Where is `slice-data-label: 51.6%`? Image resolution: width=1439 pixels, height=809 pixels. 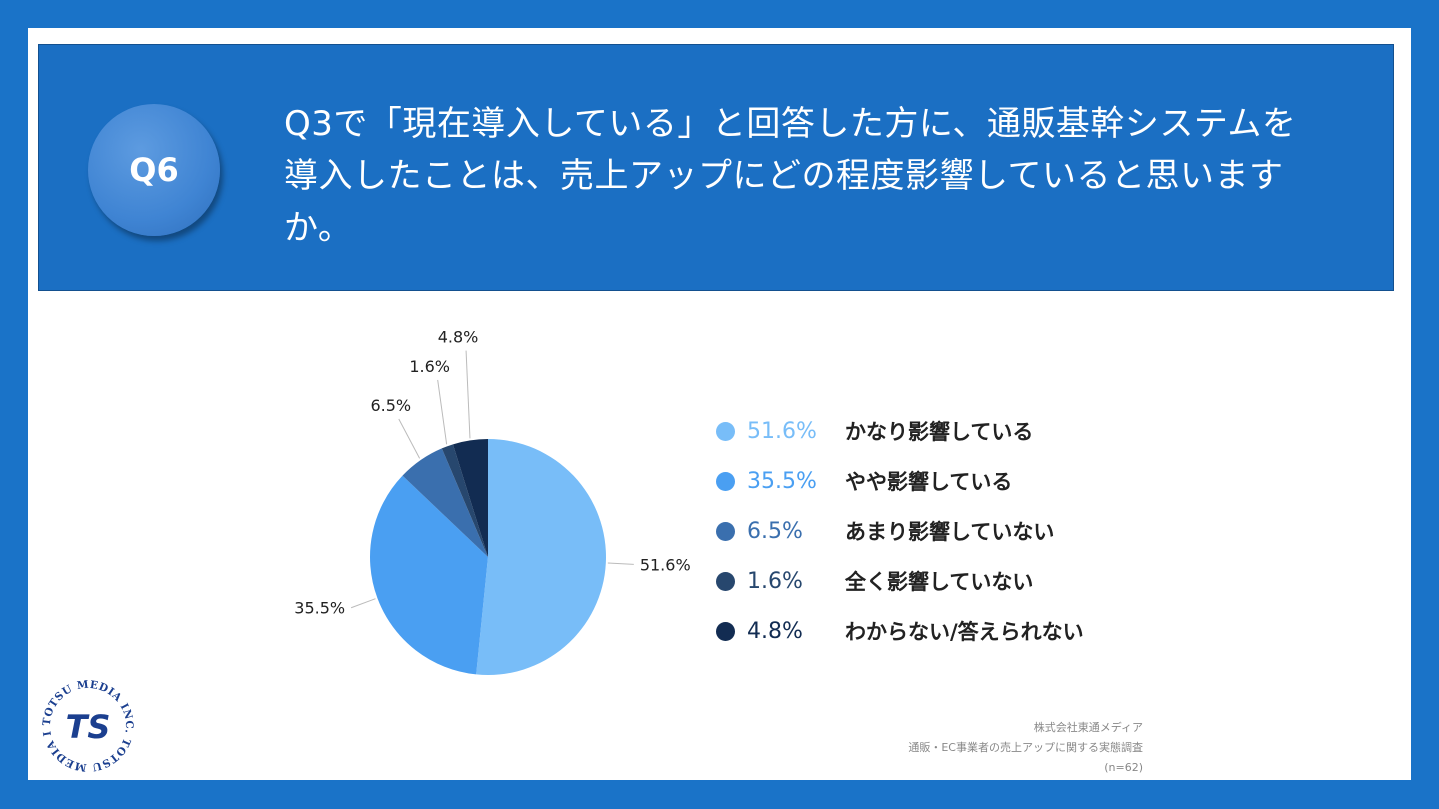 slice-data-label: 51.6% is located at coordinates (665, 564).